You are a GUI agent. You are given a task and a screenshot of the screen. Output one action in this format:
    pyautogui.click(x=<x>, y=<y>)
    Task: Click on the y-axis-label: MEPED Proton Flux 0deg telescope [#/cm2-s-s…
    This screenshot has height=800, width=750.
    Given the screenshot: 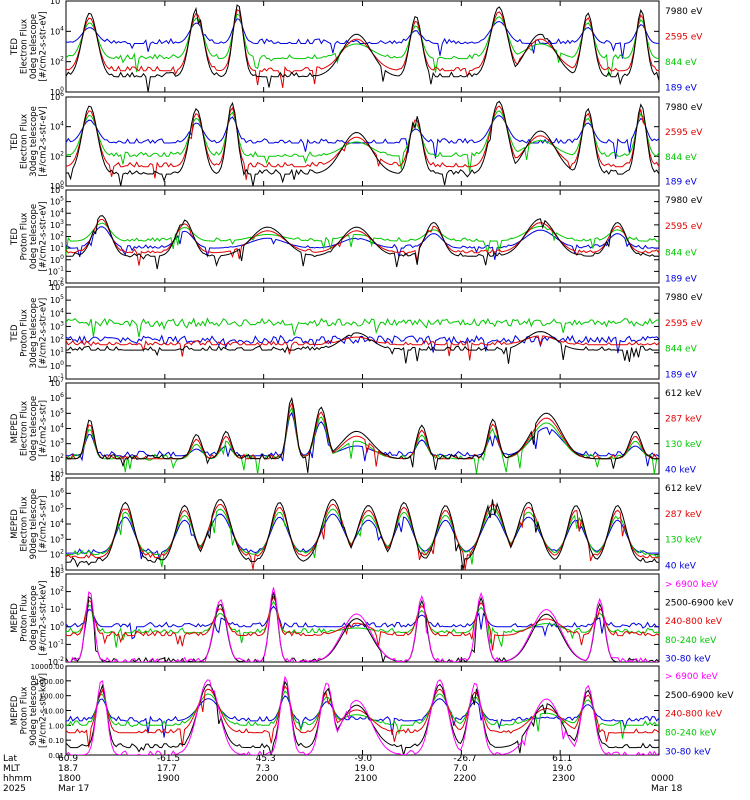 What is the action you would take?
    pyautogui.click(x=29, y=618)
    